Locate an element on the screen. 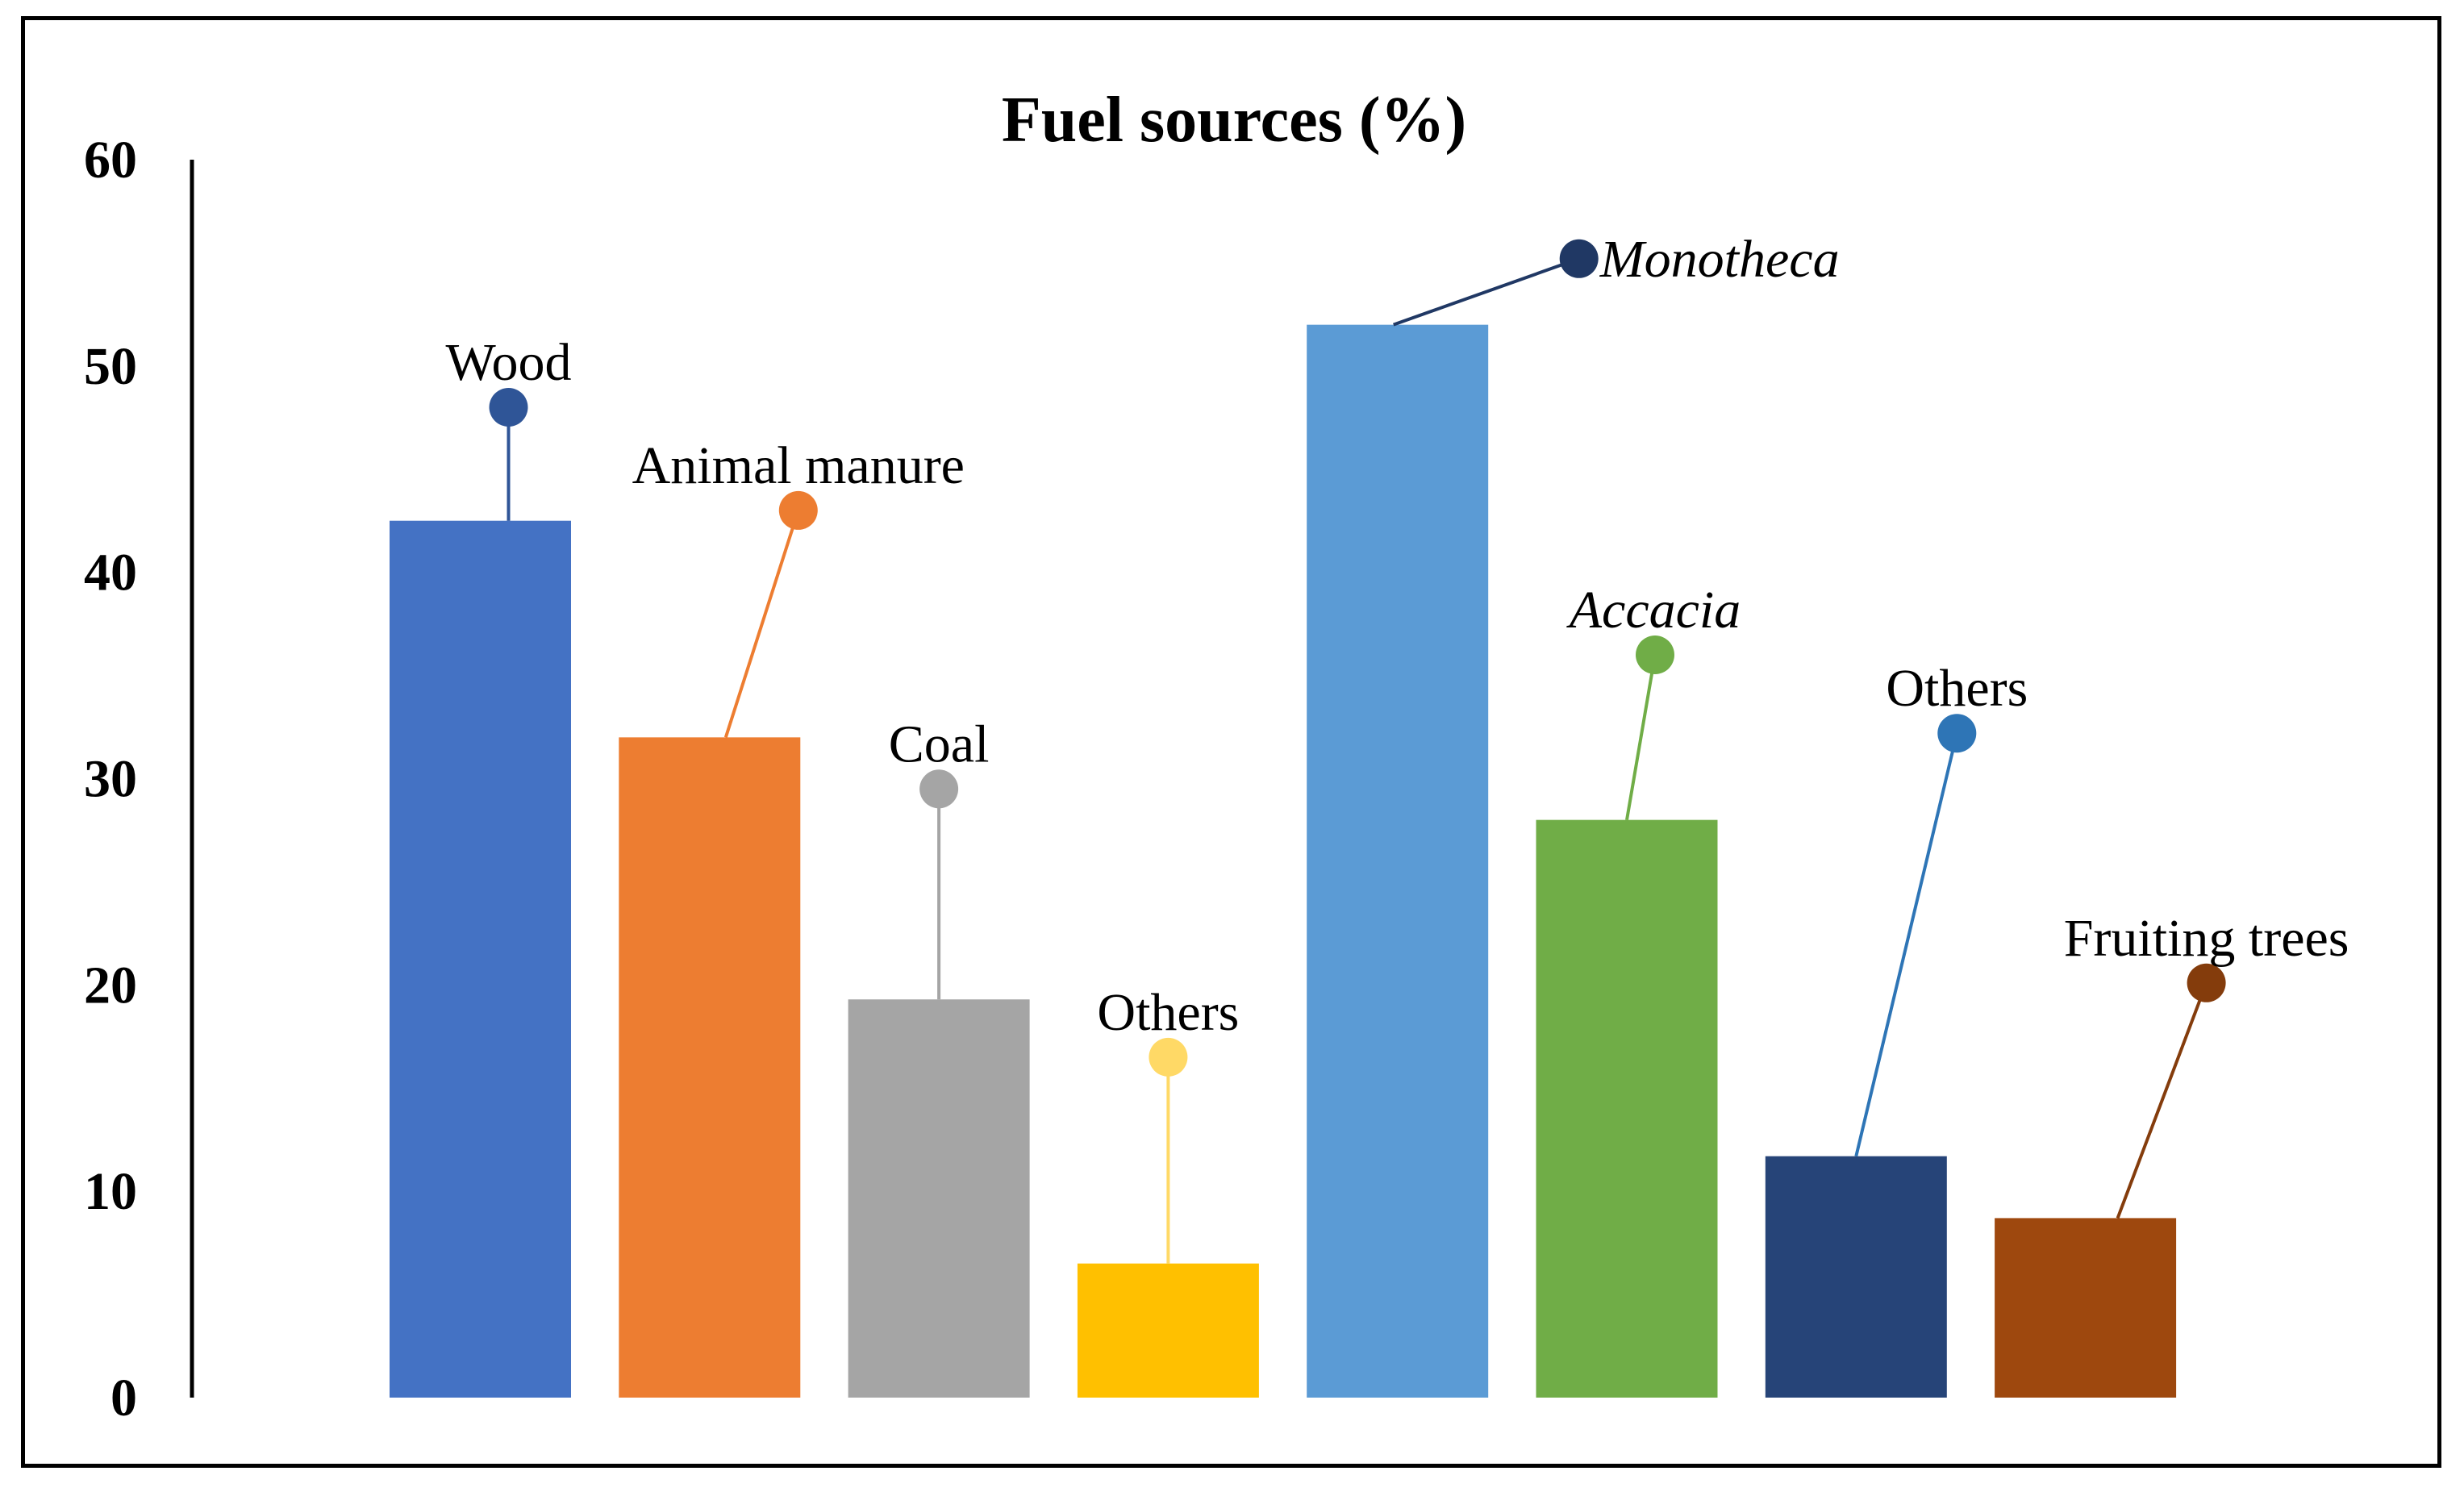  data-label-monotheca-4: Monotheca is located at coordinates (1719, 259).